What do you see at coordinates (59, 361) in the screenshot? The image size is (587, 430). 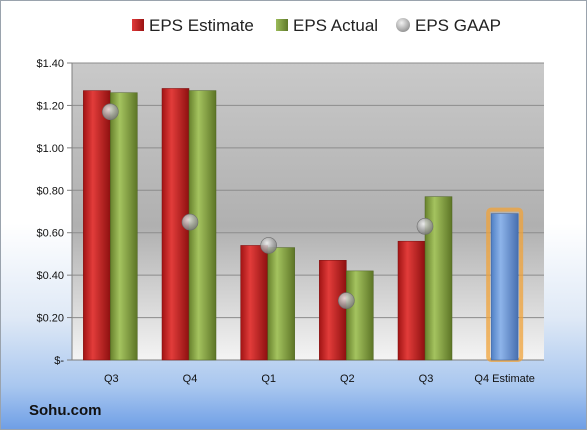 I see `y-tick-label: $-` at bounding box center [59, 361].